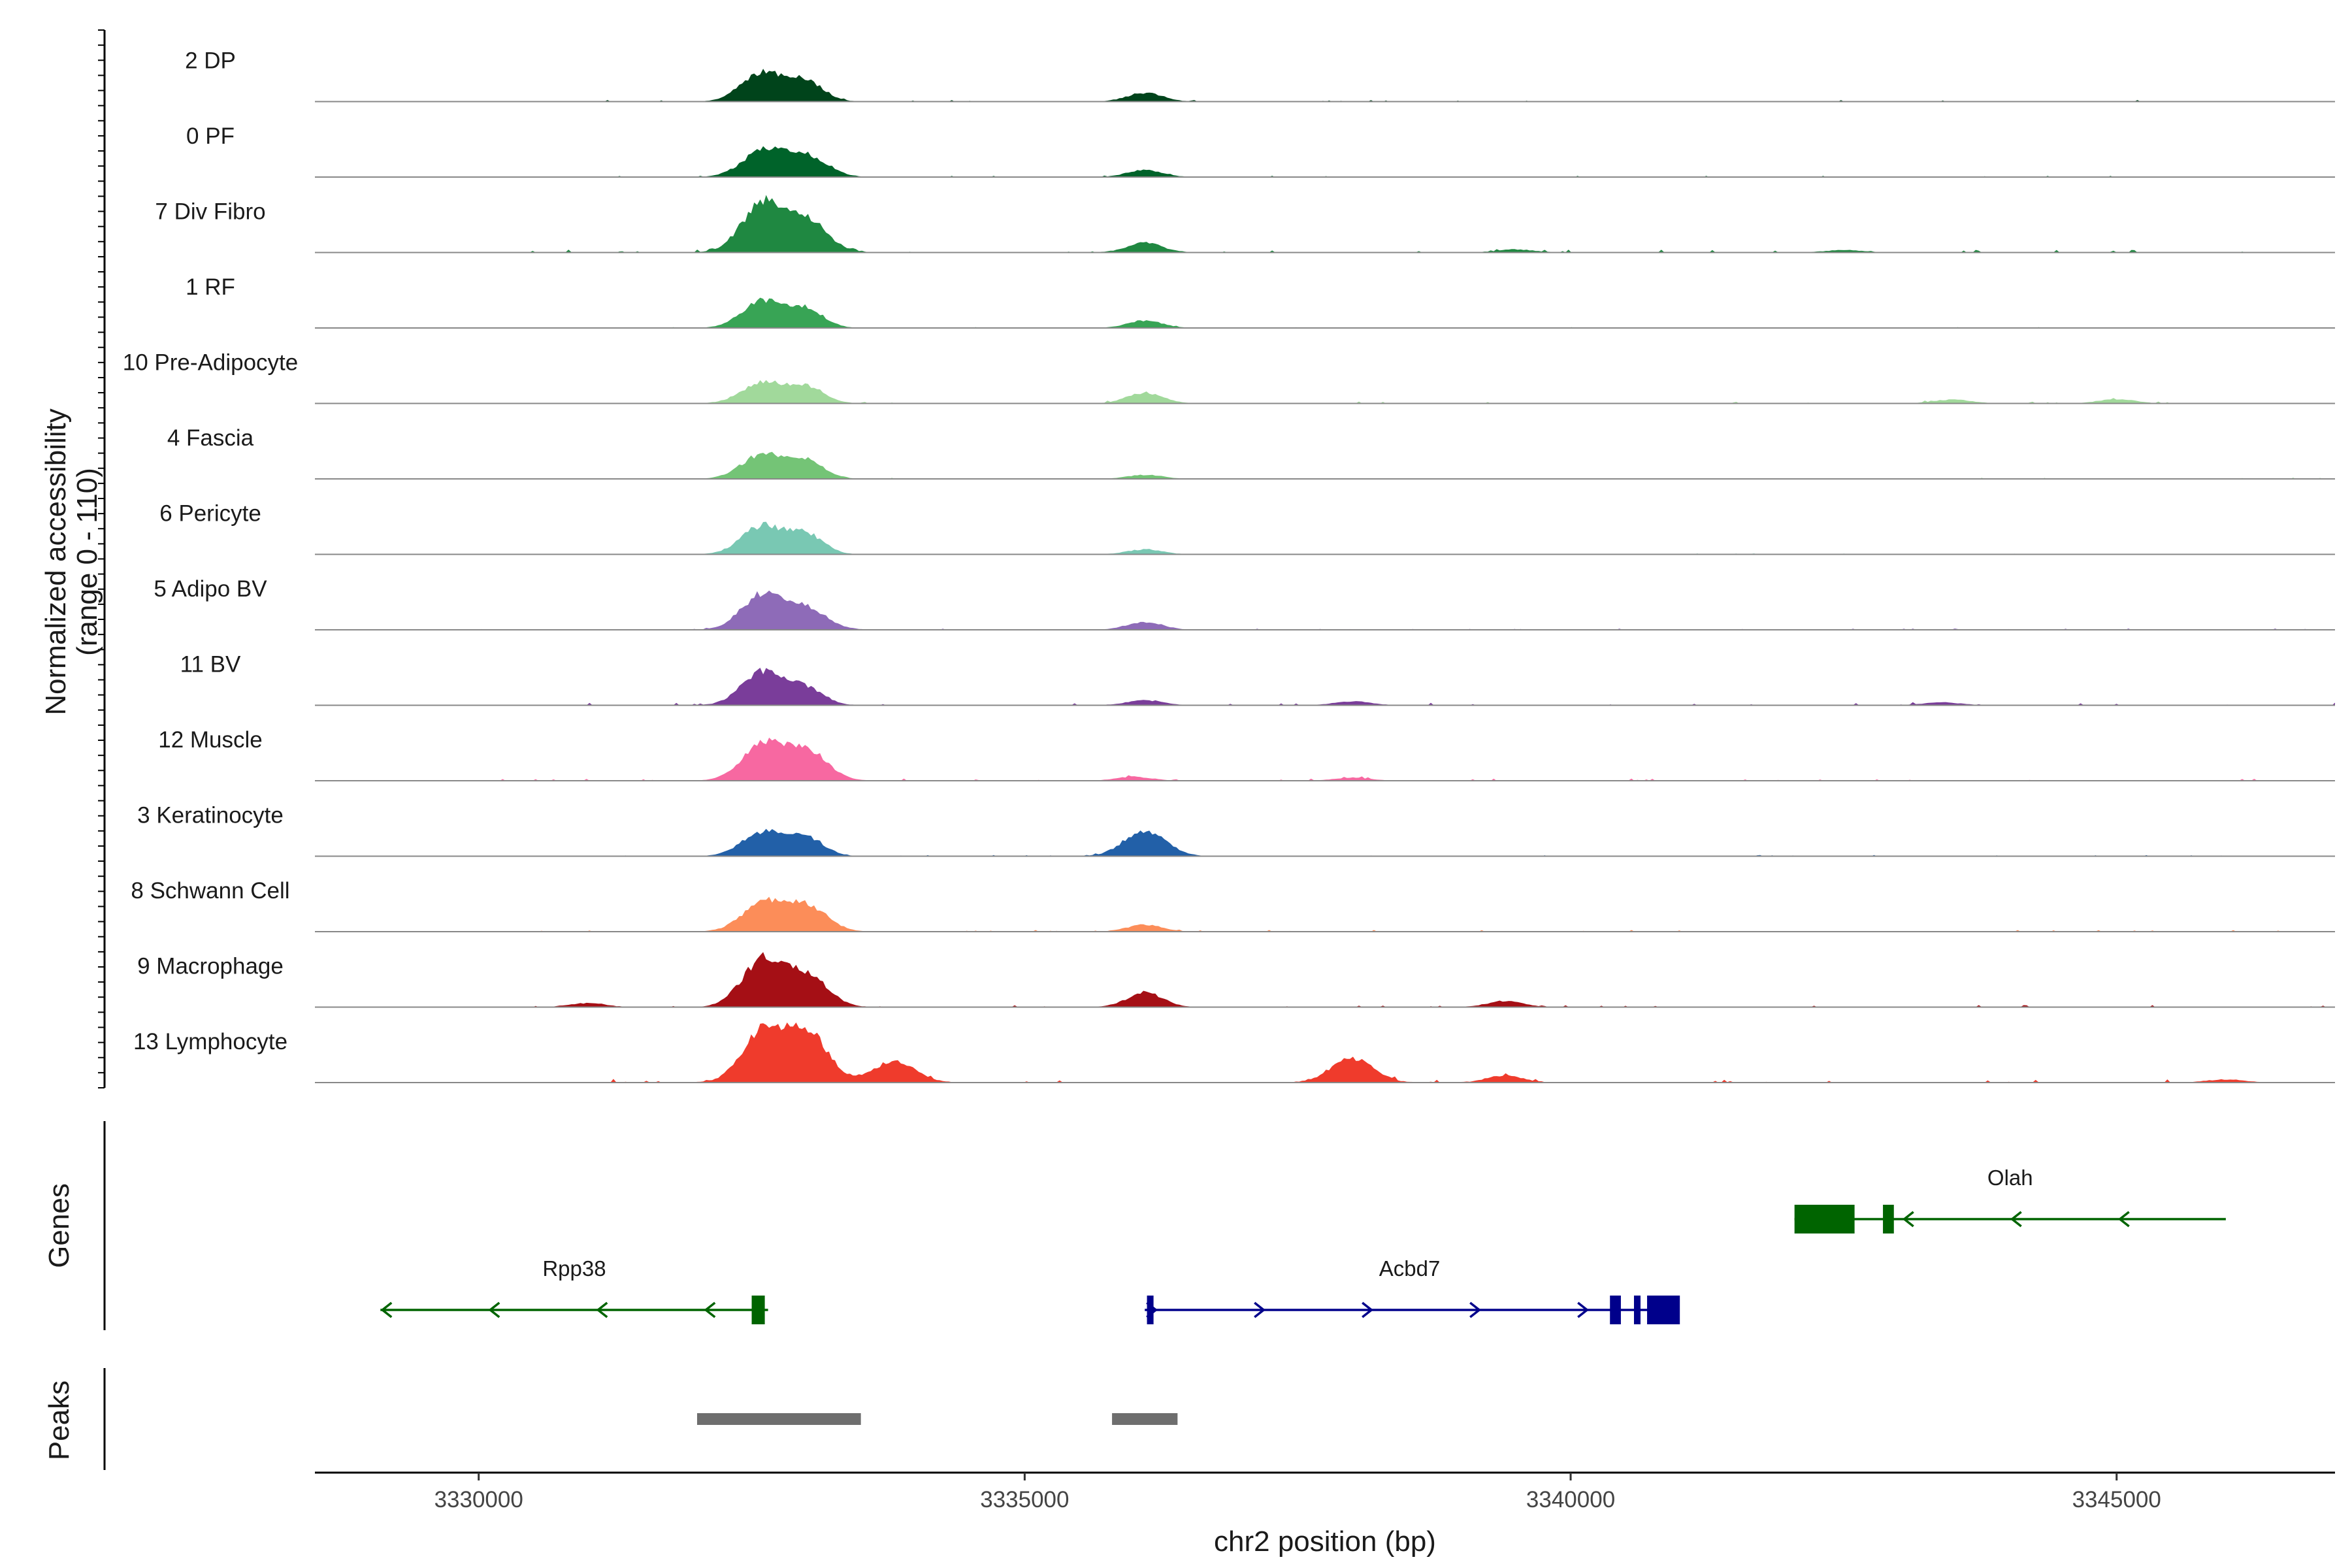 This screenshot has height=1568, width=2352. I want to click on track-label: 7 Div Fibro, so click(210, 212).